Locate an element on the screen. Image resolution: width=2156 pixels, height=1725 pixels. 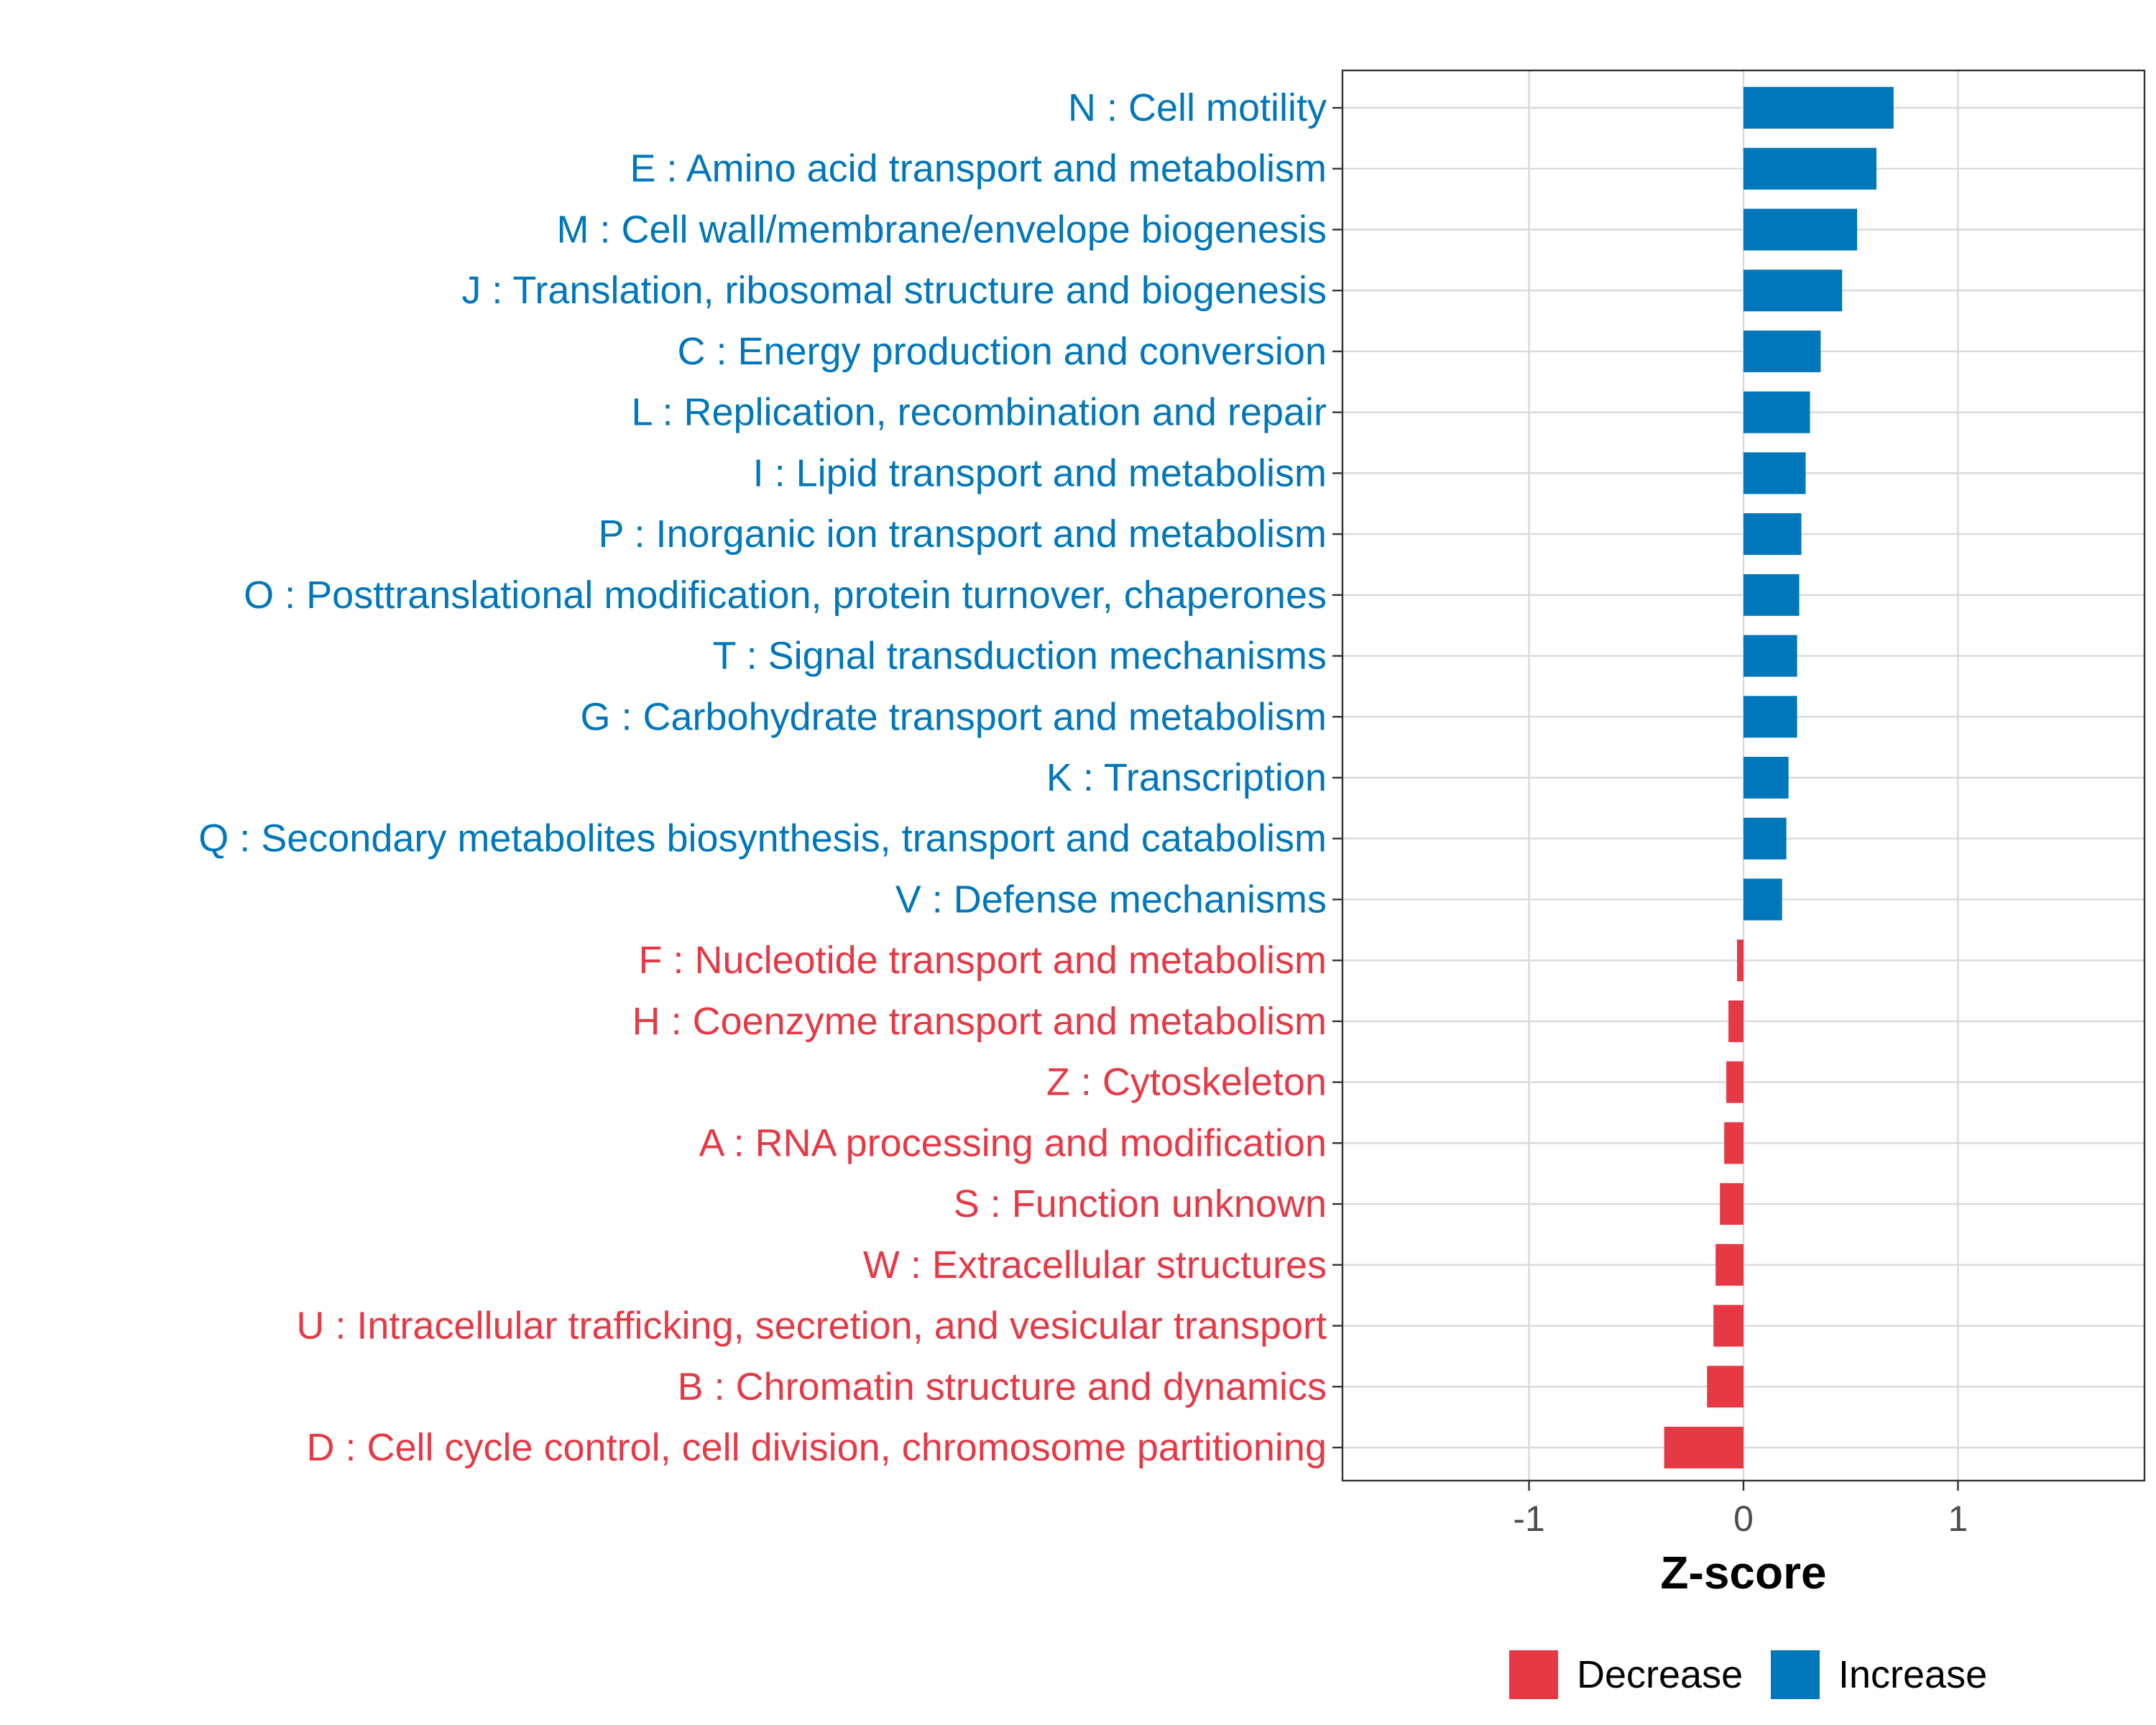
category-label: N : Cell motility is located at coordinates (1197, 107).